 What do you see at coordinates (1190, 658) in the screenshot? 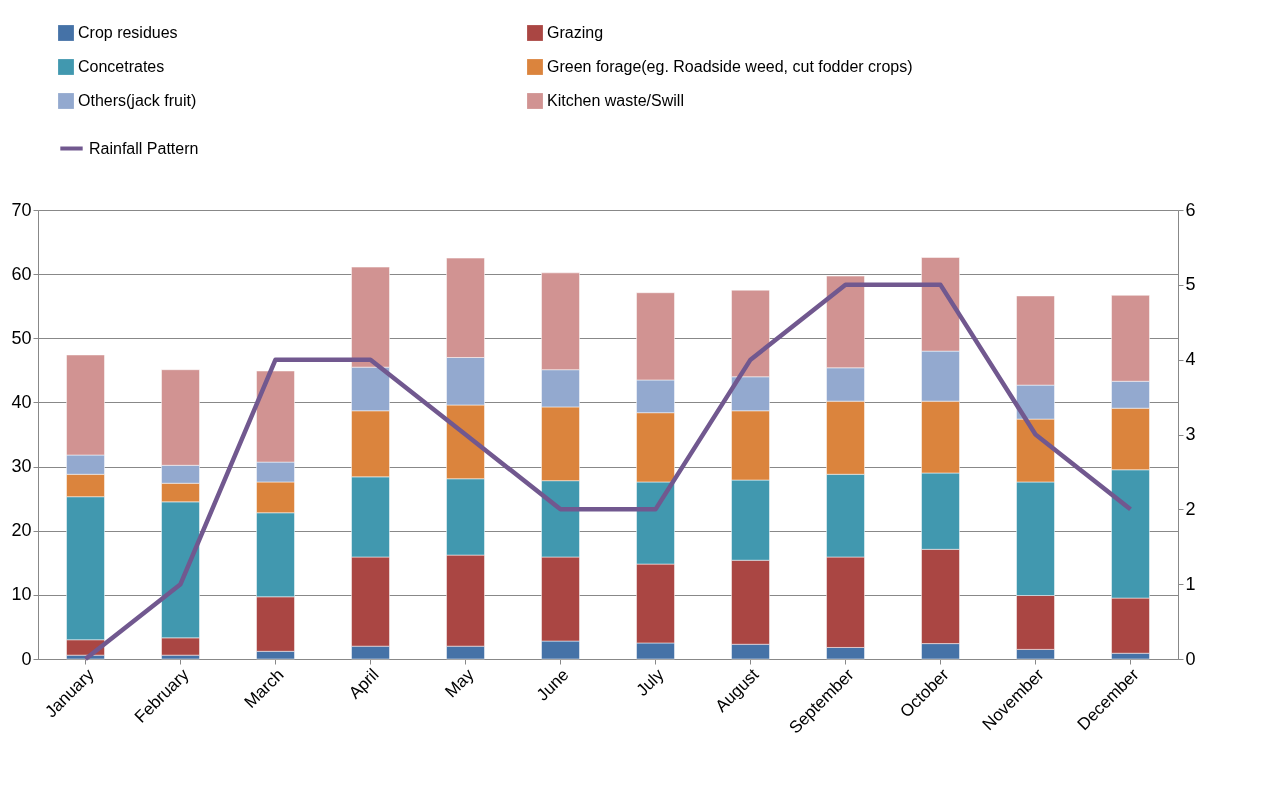
I see `y2-tick-label: 0` at bounding box center [1190, 658].